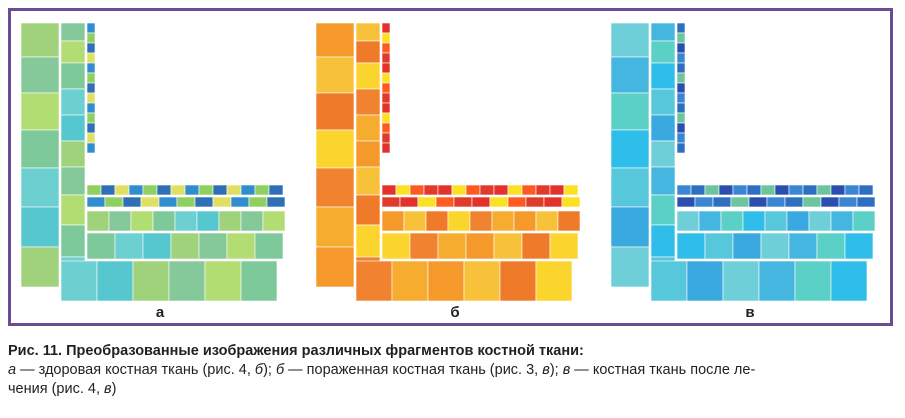  Describe the element at coordinates (62, 389) in the screenshot. I see `caption-description-line2: чения (рис. 4, в)` at that location.